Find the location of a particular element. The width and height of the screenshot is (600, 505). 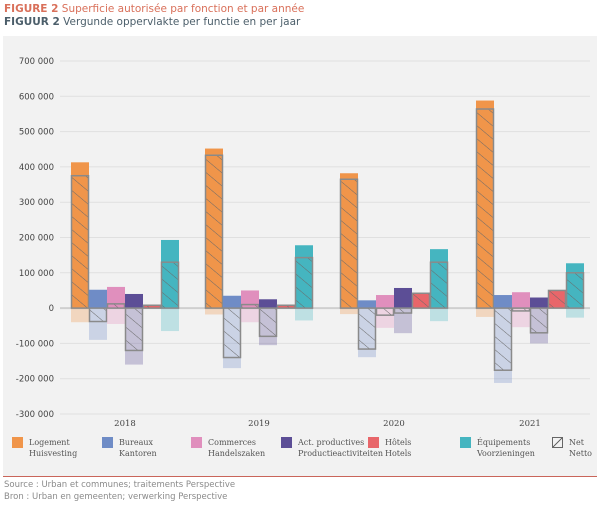

y-tick-label: -100 000 is located at coordinates (35, 344).